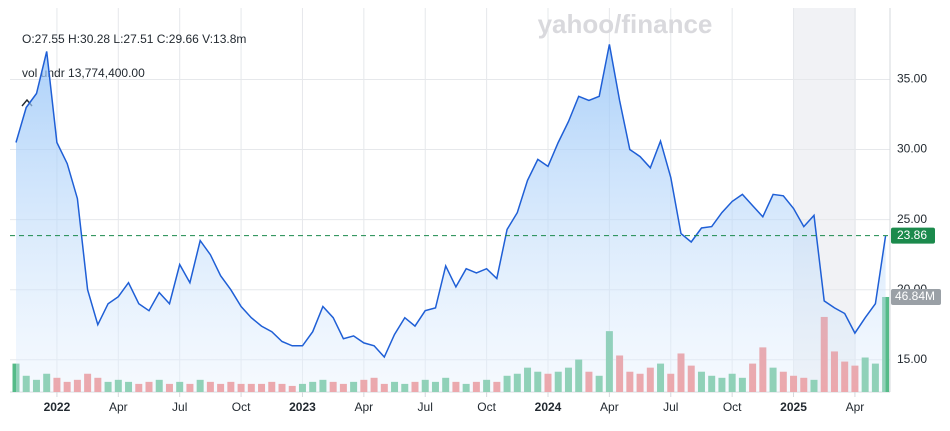 The image size is (950, 431). I want to click on x-tick-label: 2025, so click(793, 407).